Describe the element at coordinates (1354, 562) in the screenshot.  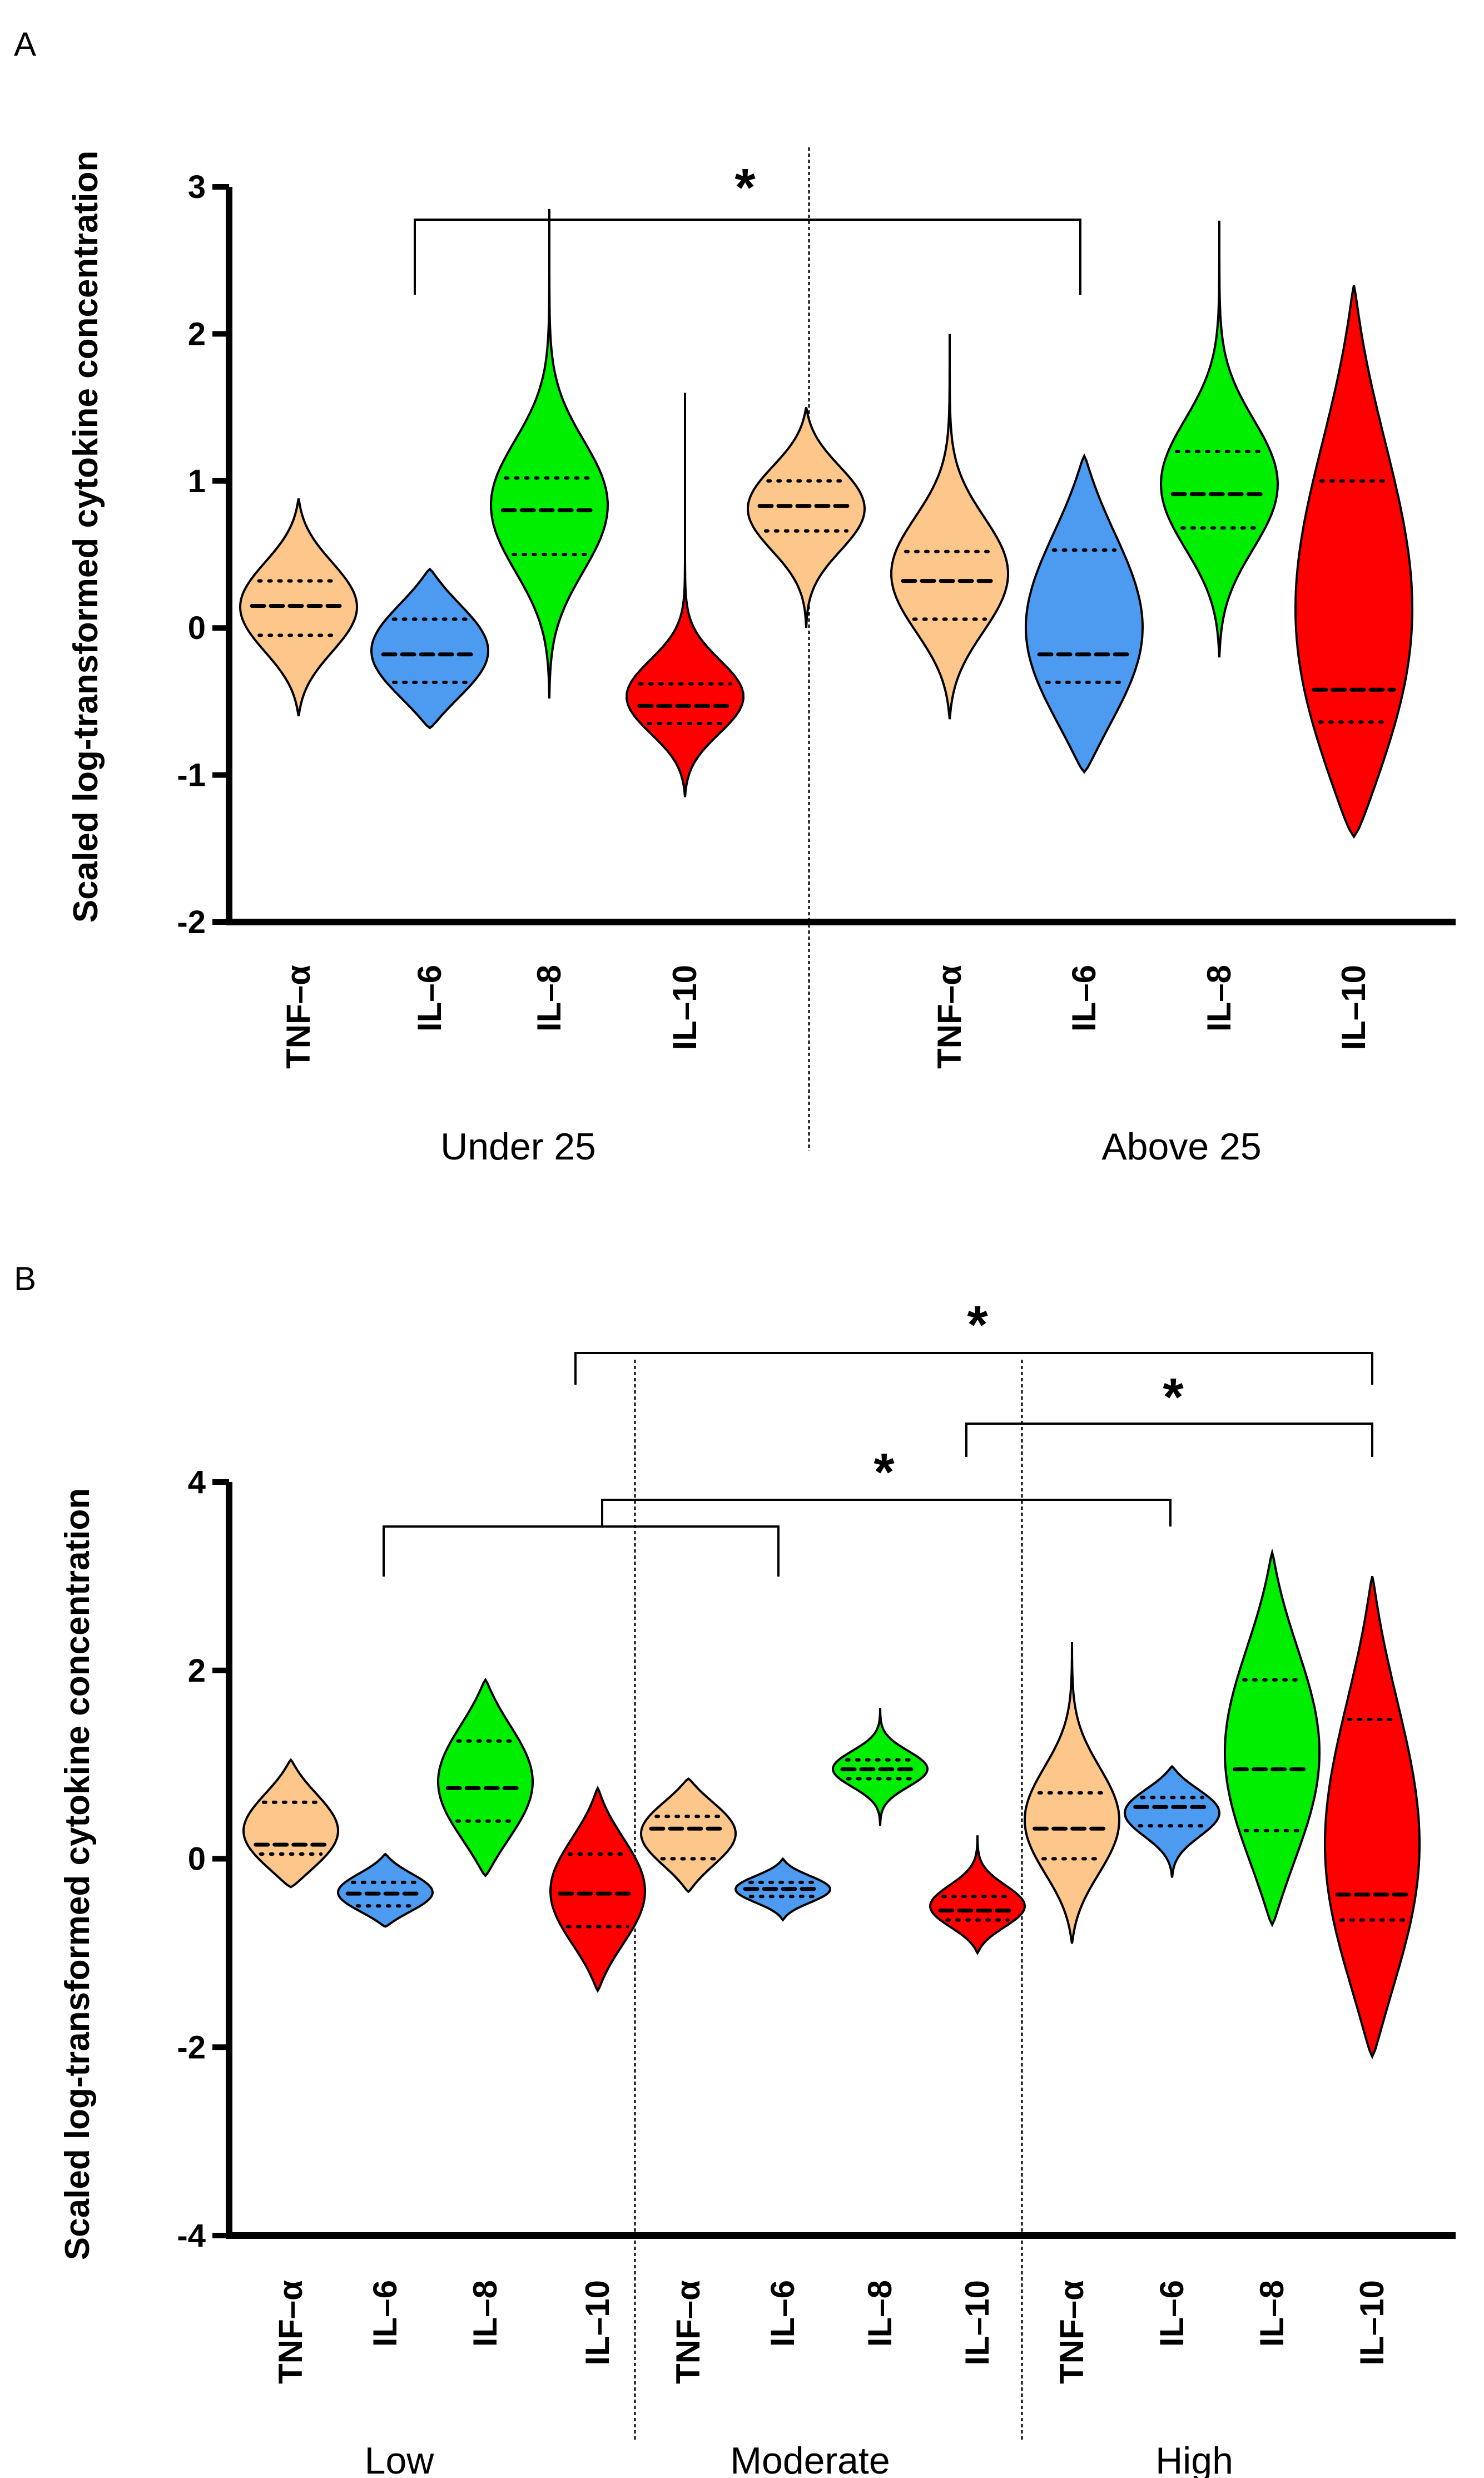
I see `panel-a-violin-il10-above25` at that location.